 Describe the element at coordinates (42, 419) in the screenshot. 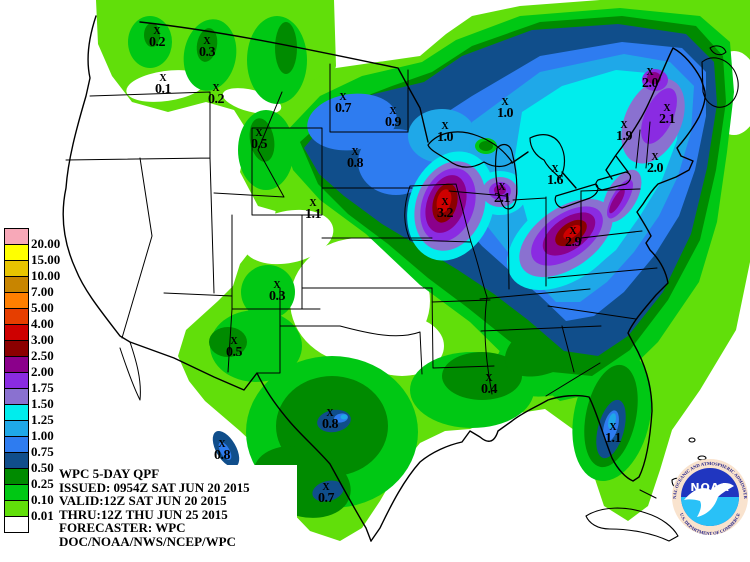

I see `legend-threshold-label: 1.25` at that location.